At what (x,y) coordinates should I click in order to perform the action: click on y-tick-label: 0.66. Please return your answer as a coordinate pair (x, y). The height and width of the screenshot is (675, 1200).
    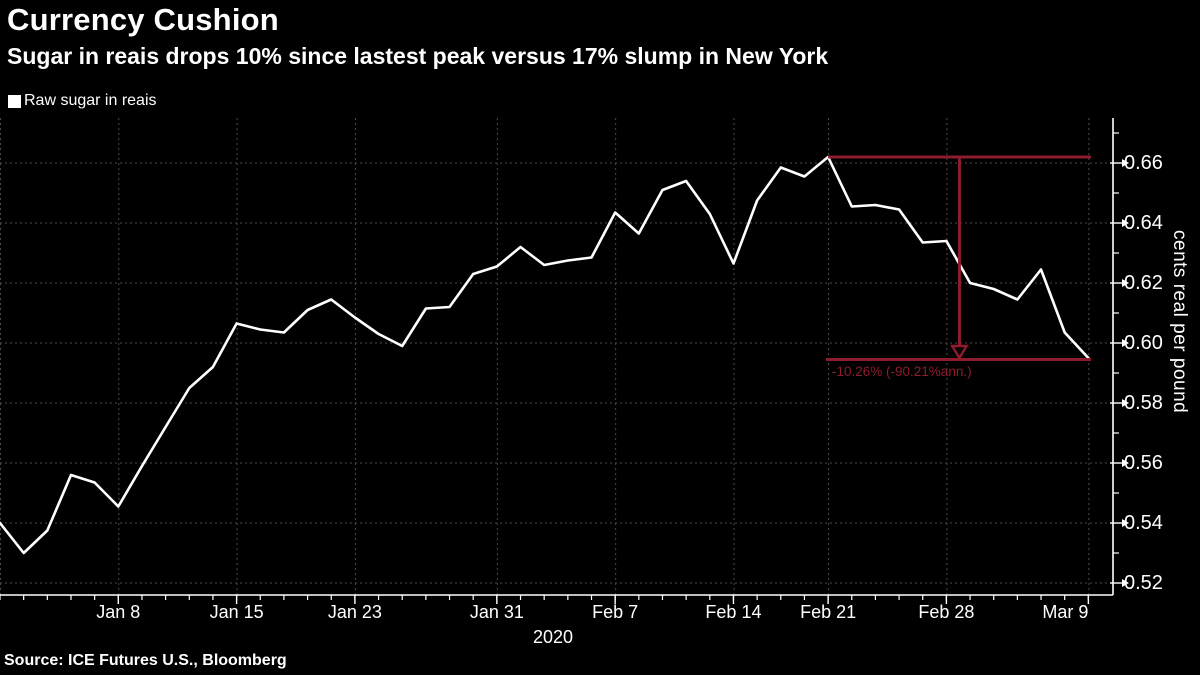
    Looking at the image, I should click on (1143, 163).